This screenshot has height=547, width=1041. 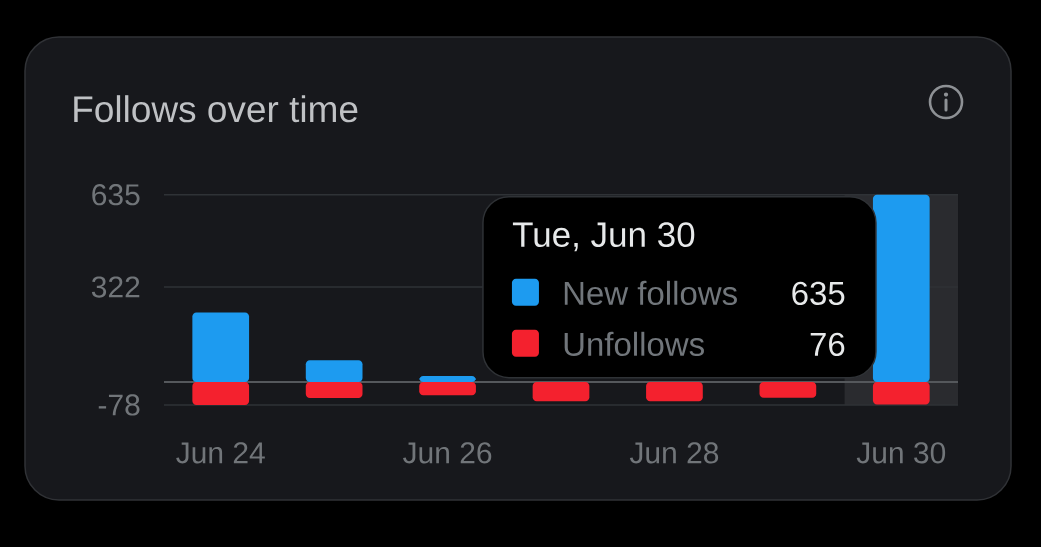 What do you see at coordinates (603, 237) in the screenshot?
I see `legend-title: Tue, Jun 30` at bounding box center [603, 237].